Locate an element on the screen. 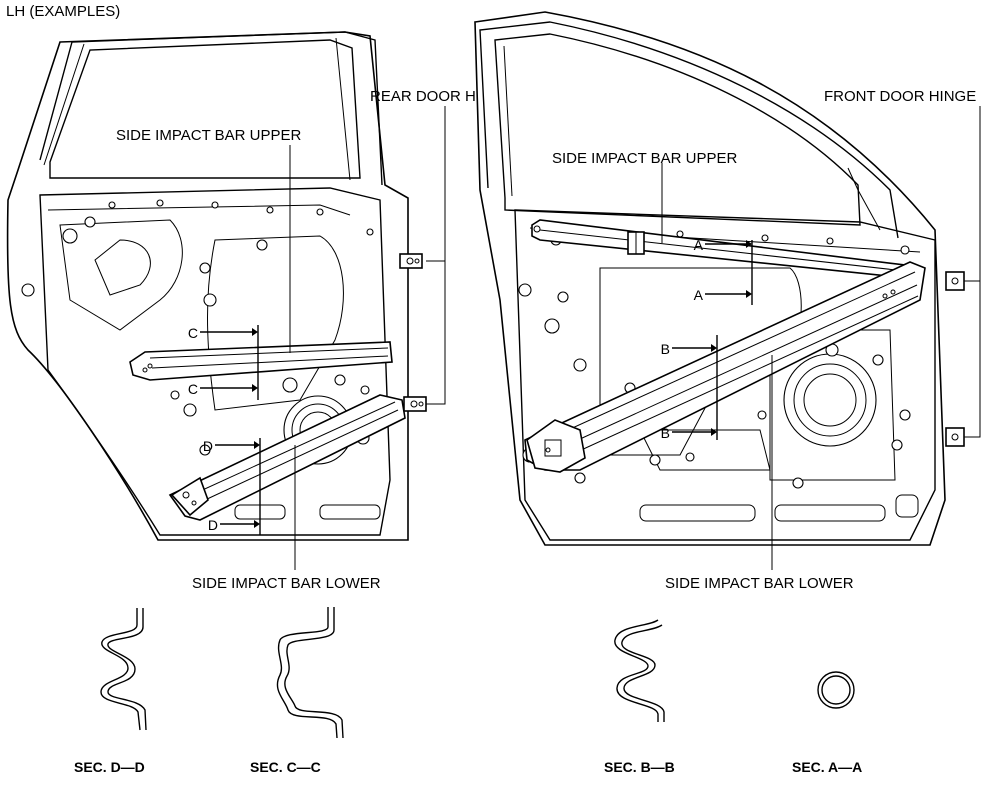 The height and width of the screenshot is (785, 1001). front-side-impact-bar-lower is located at coordinates (725, 367).